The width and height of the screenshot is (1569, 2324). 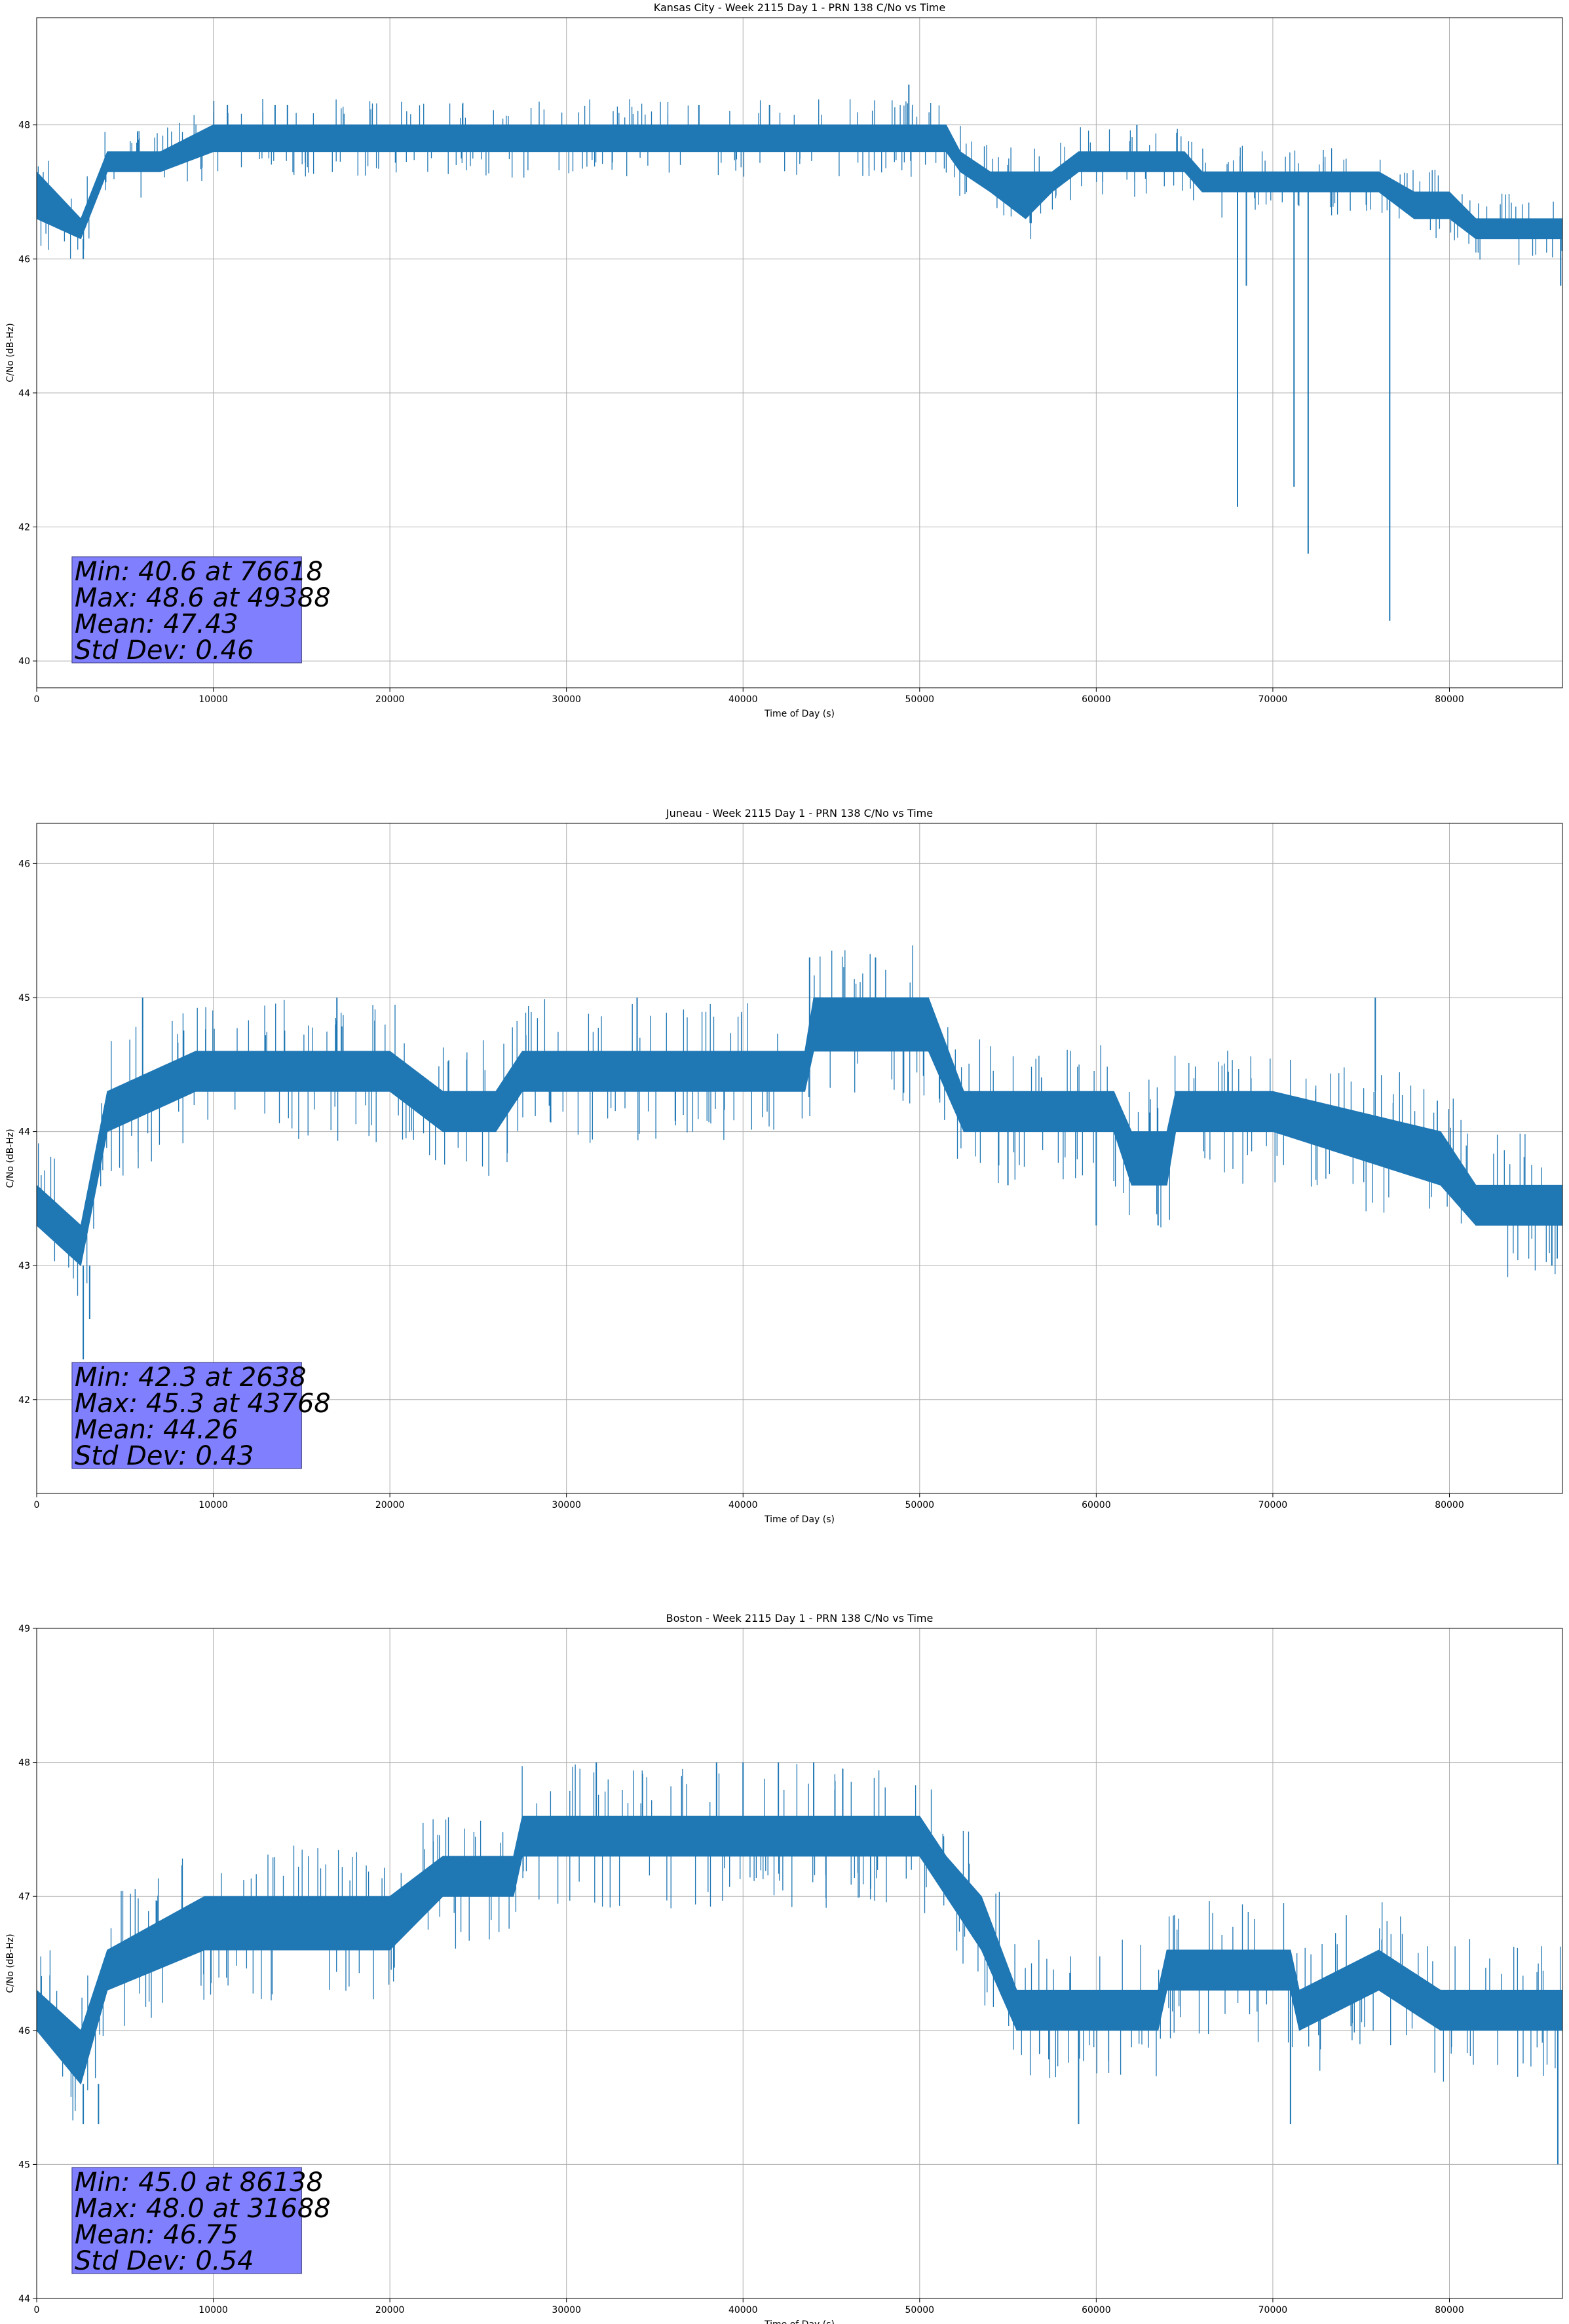 What do you see at coordinates (199, 2182) in the screenshot?
I see `stats-line: Min: 45.0 at 86138` at bounding box center [199, 2182].